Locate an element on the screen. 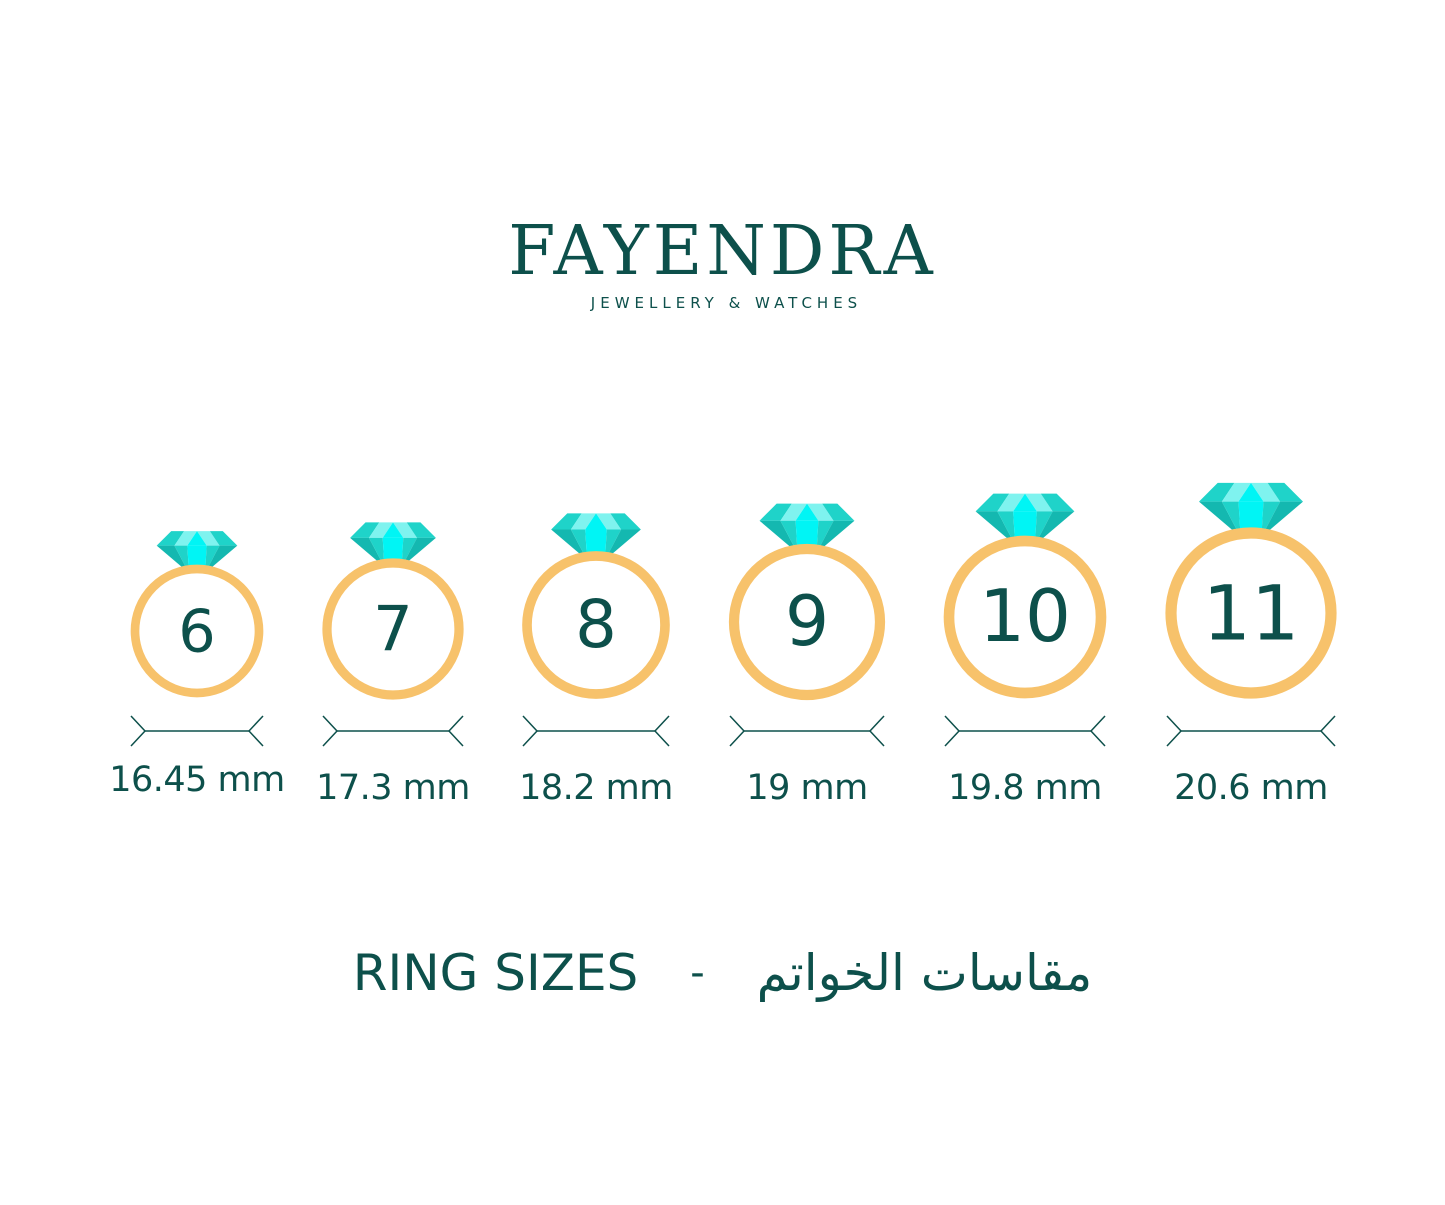 The height and width of the screenshot is (1205, 1445). ring-size-number: 10 is located at coordinates (1025, 617).